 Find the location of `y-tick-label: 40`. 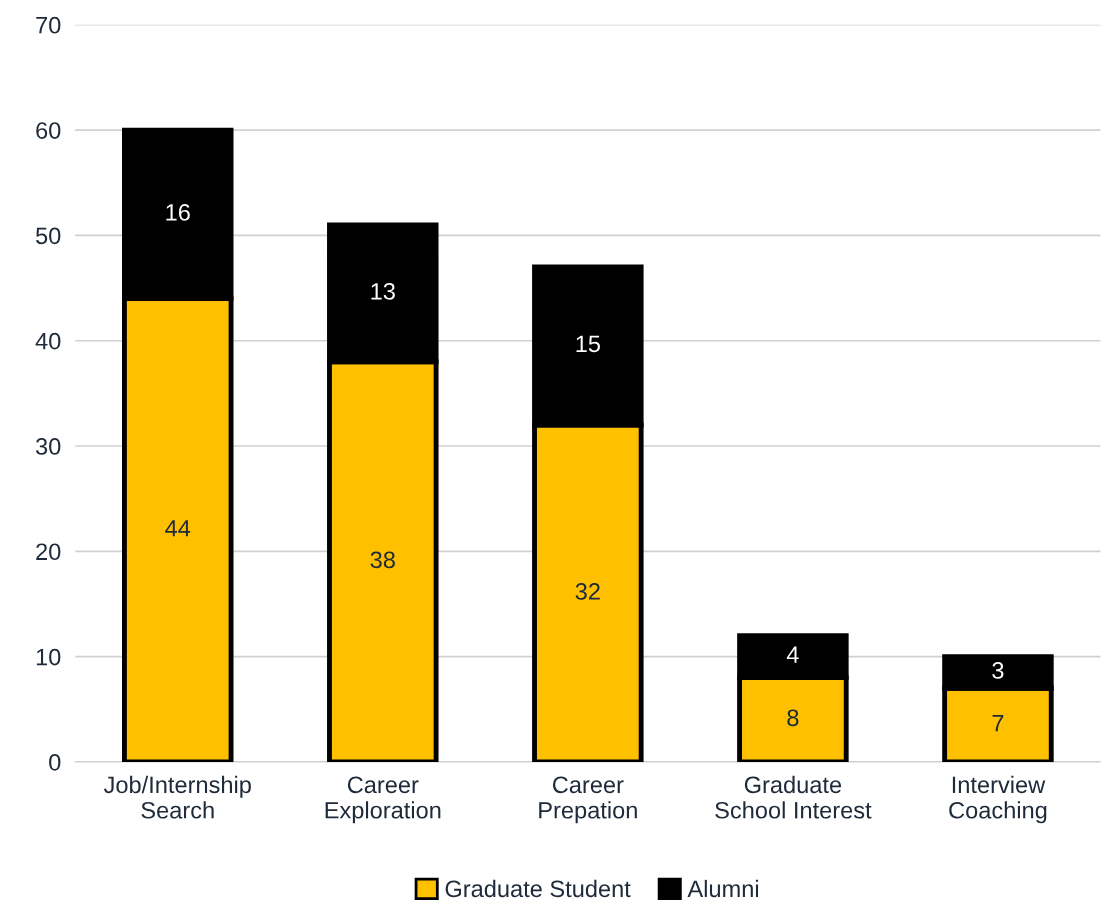

y-tick-label: 40 is located at coordinates (48, 341).